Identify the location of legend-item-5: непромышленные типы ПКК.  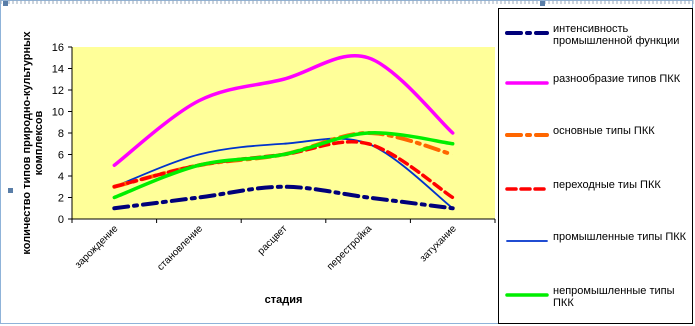
(597, 297).